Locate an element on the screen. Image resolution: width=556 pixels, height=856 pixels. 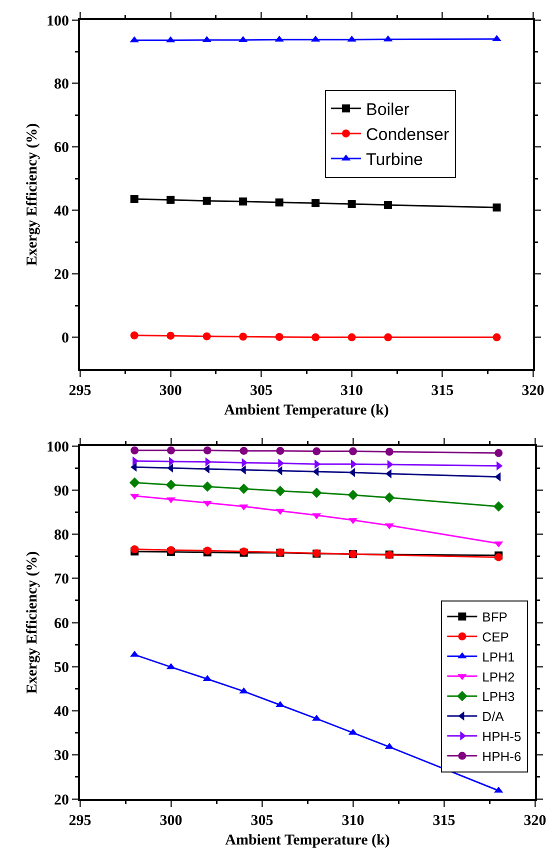
y-tick-label: 50 is located at coordinates (61, 668).